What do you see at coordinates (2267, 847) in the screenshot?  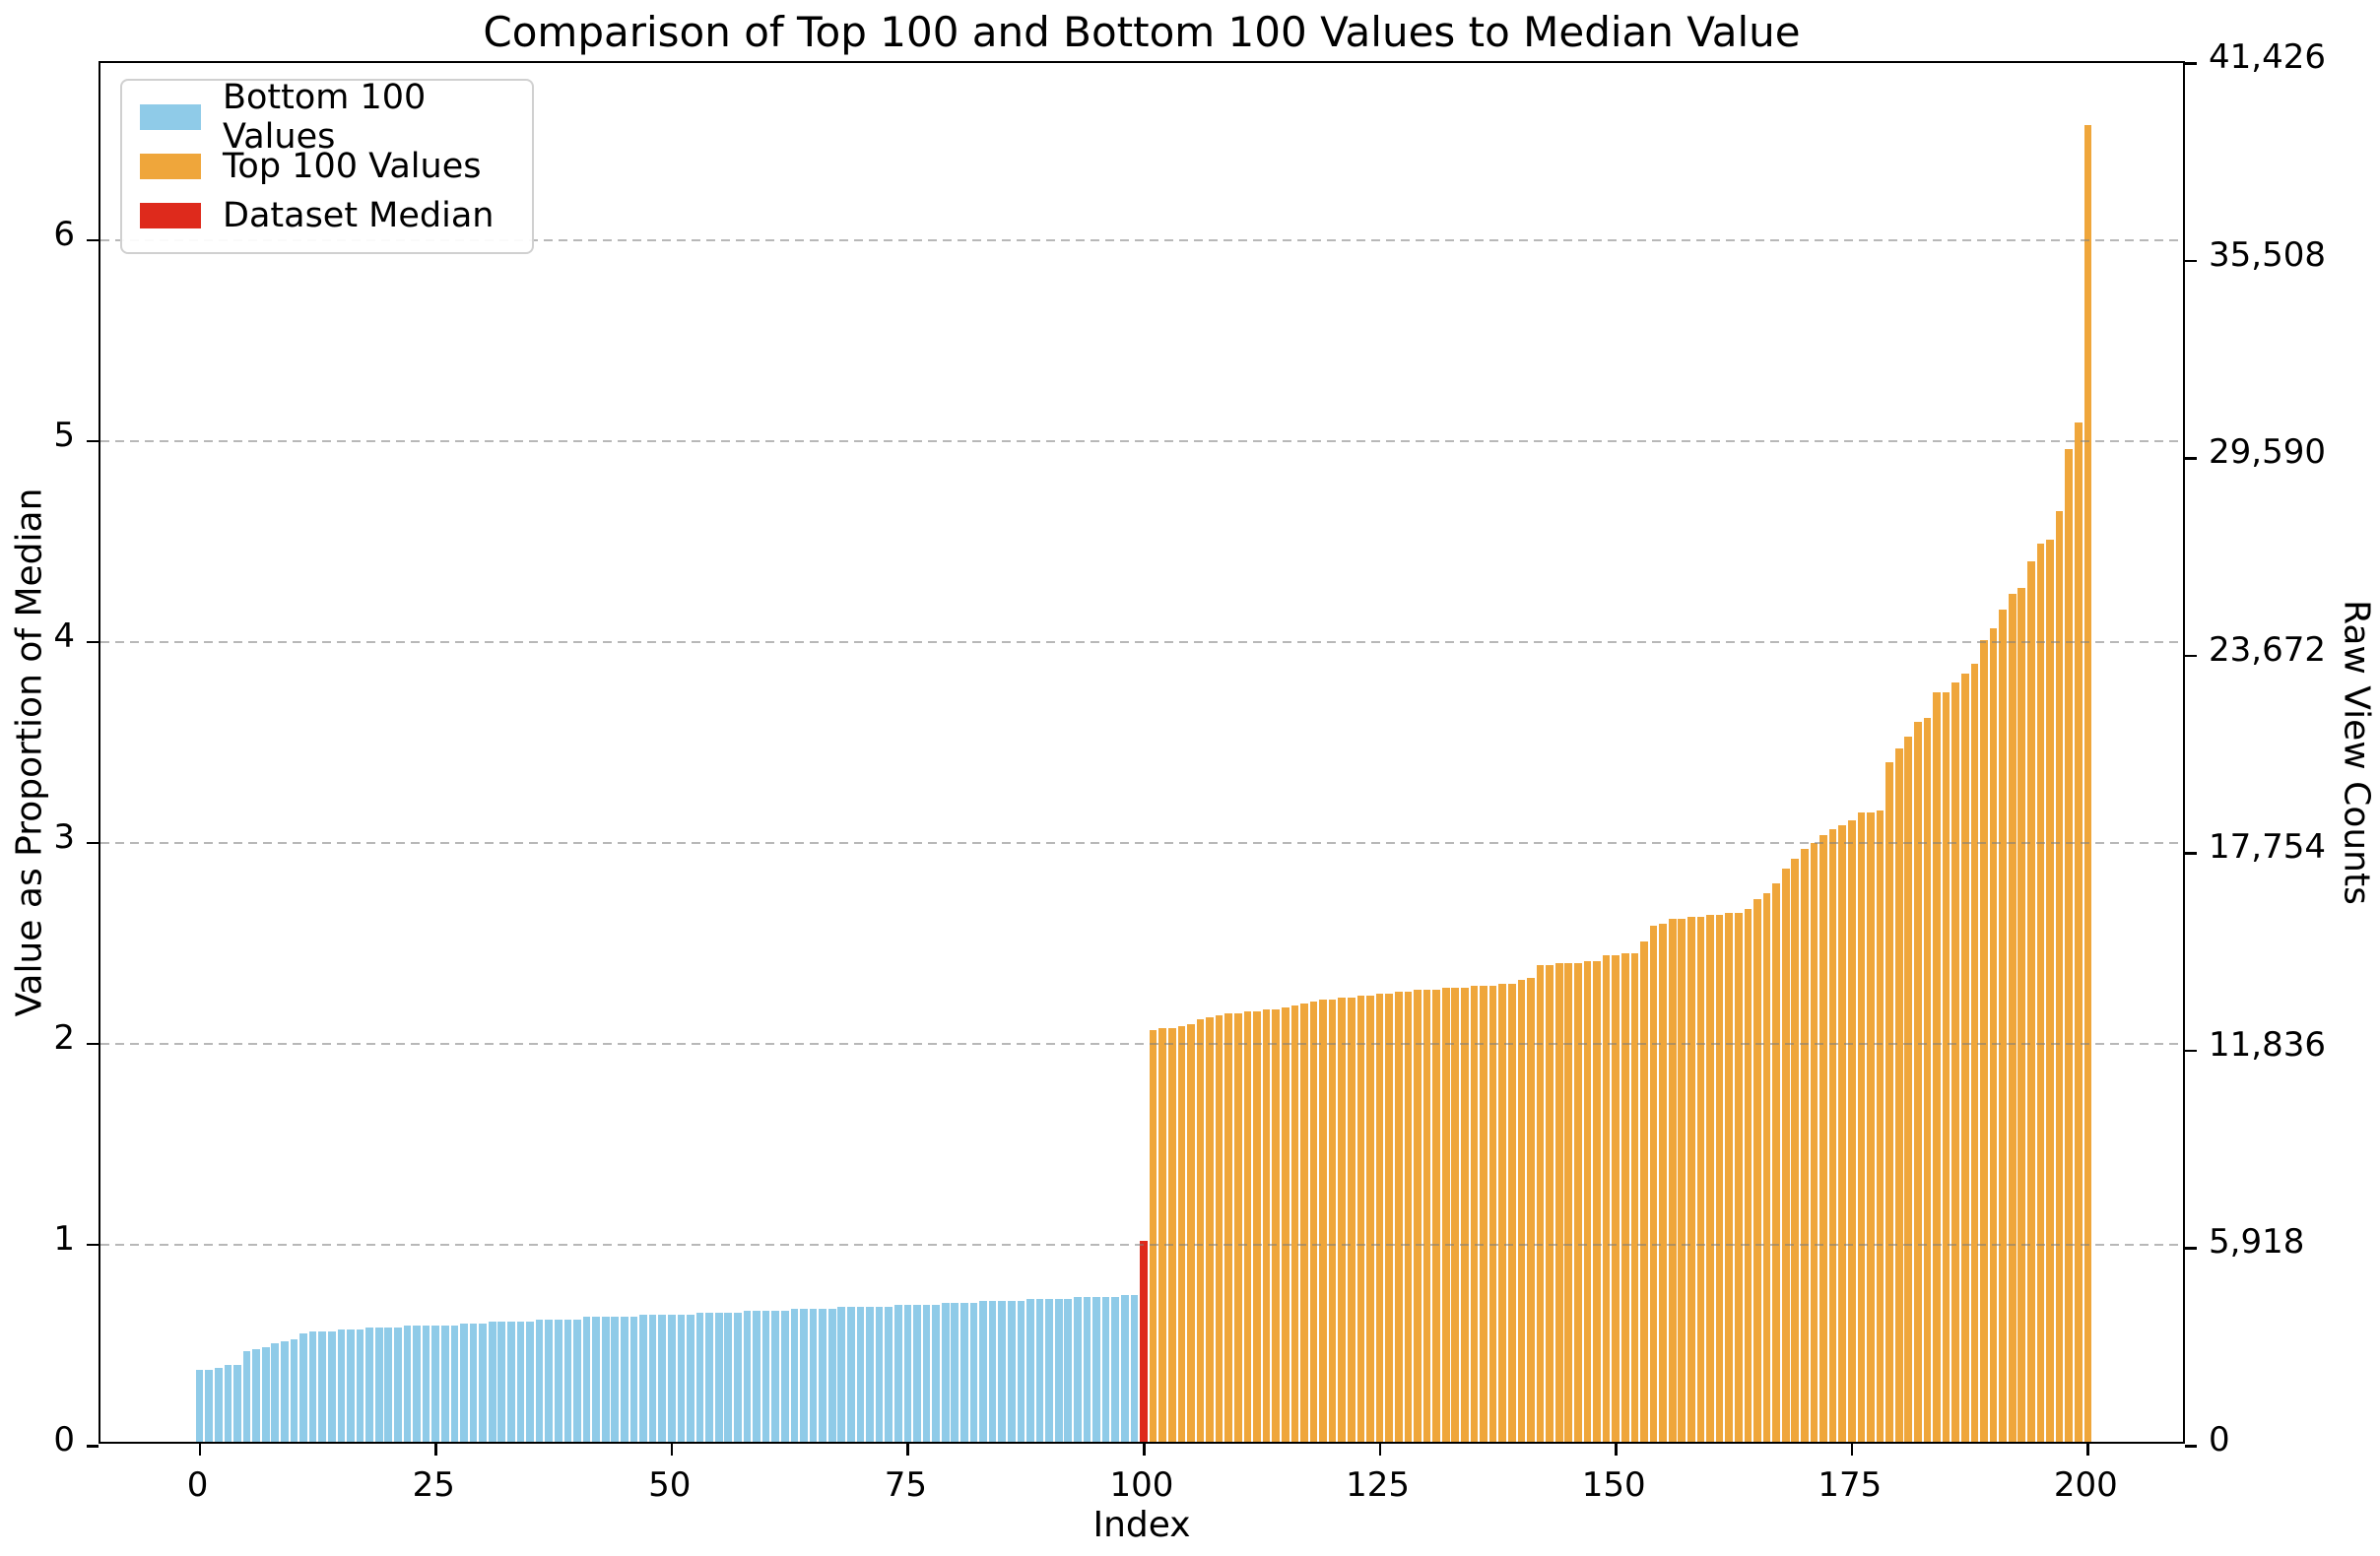 I see `y-tick-label-right: 17,754` at bounding box center [2267, 847].